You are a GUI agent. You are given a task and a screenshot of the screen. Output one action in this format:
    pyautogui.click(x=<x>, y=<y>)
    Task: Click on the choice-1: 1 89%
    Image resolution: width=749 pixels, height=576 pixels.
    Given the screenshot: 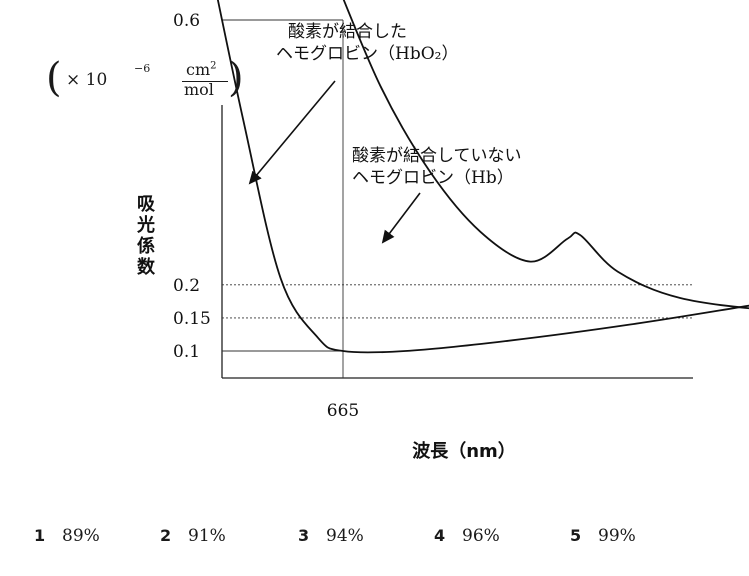 What is the action you would take?
    pyautogui.click(x=67, y=536)
    